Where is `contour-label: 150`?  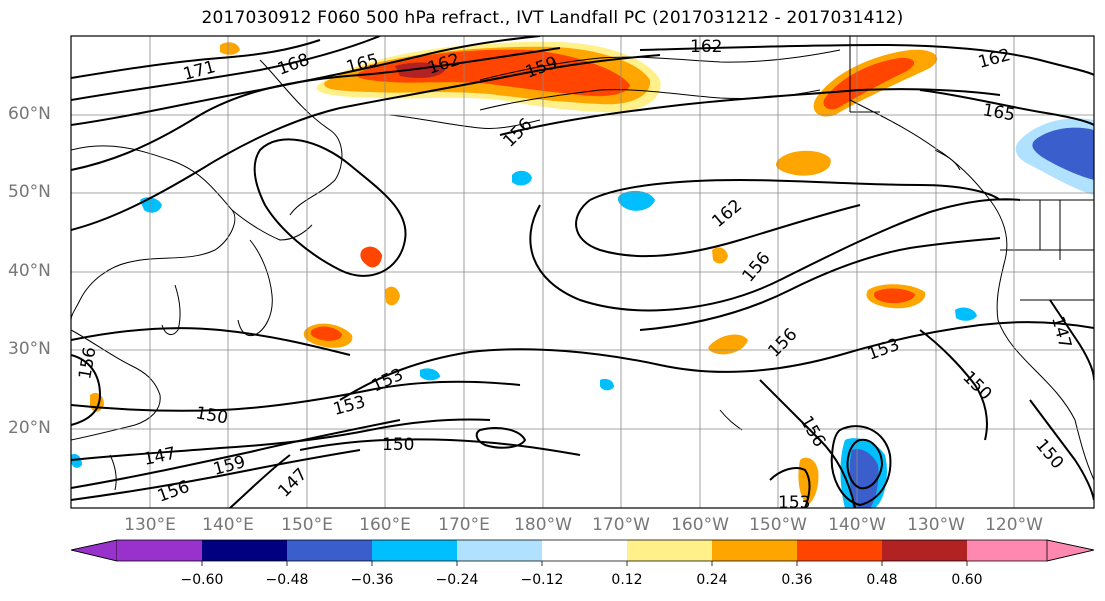
contour-label: 150 is located at coordinates (398, 445).